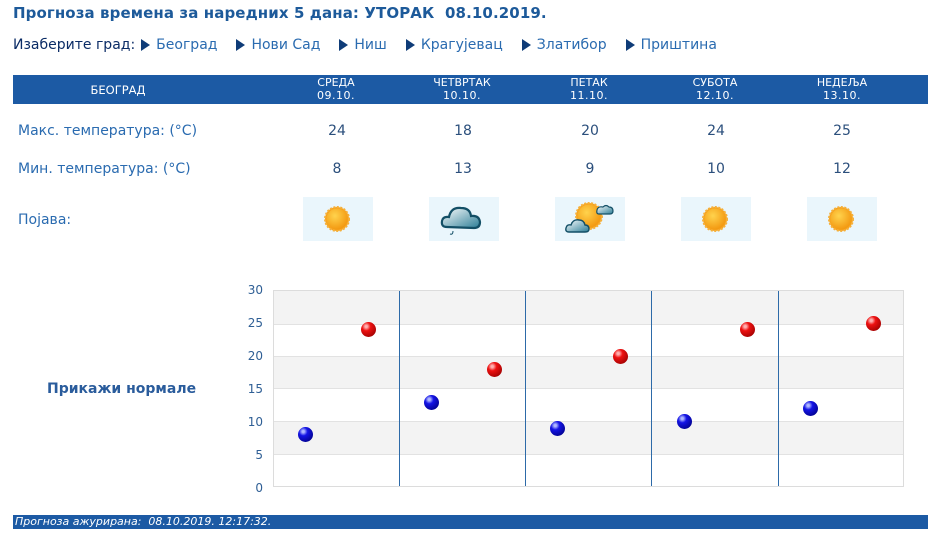  I want to click on day-header: НЕДЕЉА 13.10., so click(842, 89).